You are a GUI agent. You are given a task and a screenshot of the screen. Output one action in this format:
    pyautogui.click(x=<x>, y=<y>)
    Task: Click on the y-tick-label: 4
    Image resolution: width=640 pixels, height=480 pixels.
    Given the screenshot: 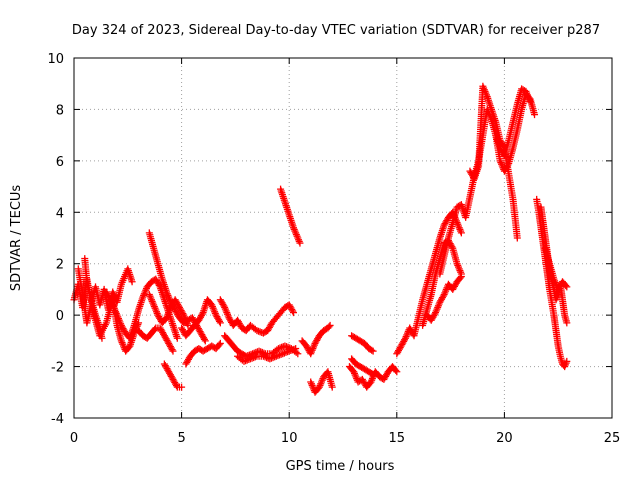 What is the action you would take?
    pyautogui.click(x=60, y=213)
    